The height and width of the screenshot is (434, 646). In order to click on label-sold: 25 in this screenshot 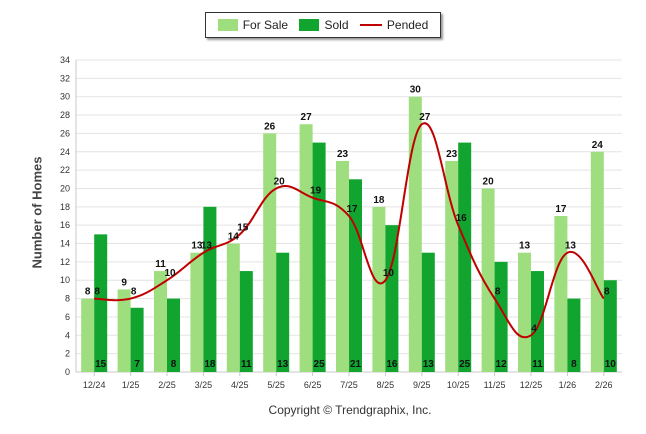, I will do `click(465, 364)`.